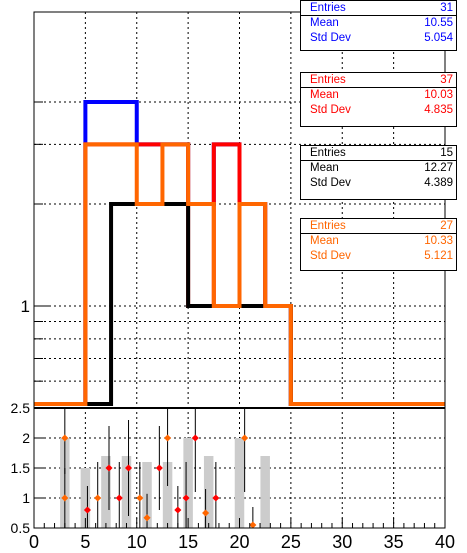 The height and width of the screenshot is (553, 467). What do you see at coordinates (26, 438) in the screenshot?
I see `lower-y-tick-label: 2` at bounding box center [26, 438].